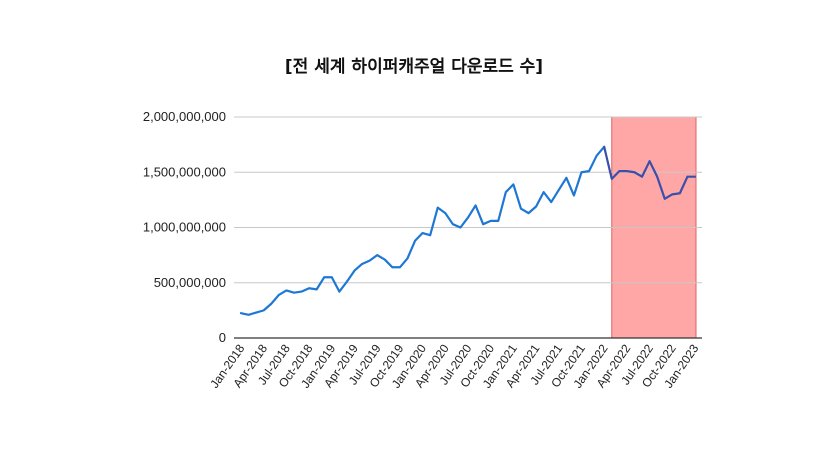 Image resolution: width=828 pixels, height=465 pixels. I want to click on y-tick-label: 1,500,000,000, so click(184, 171).